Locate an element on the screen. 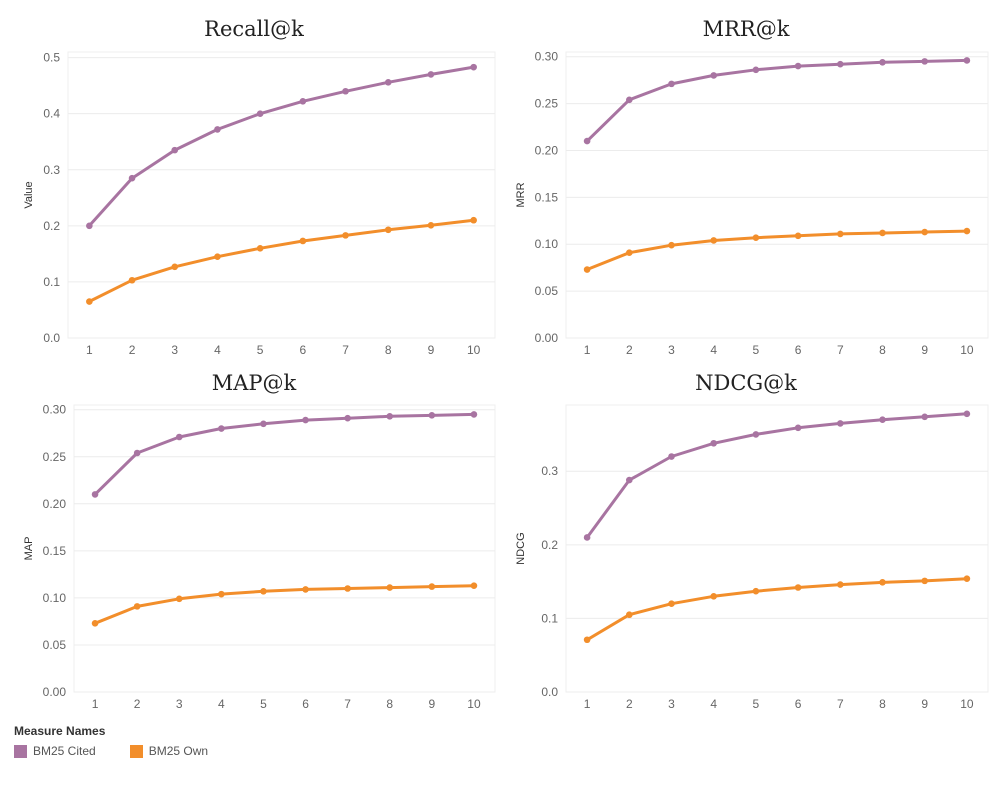 The width and height of the screenshot is (1000, 800). mrr-y-tick-label: 0.15 is located at coordinates (547, 197).